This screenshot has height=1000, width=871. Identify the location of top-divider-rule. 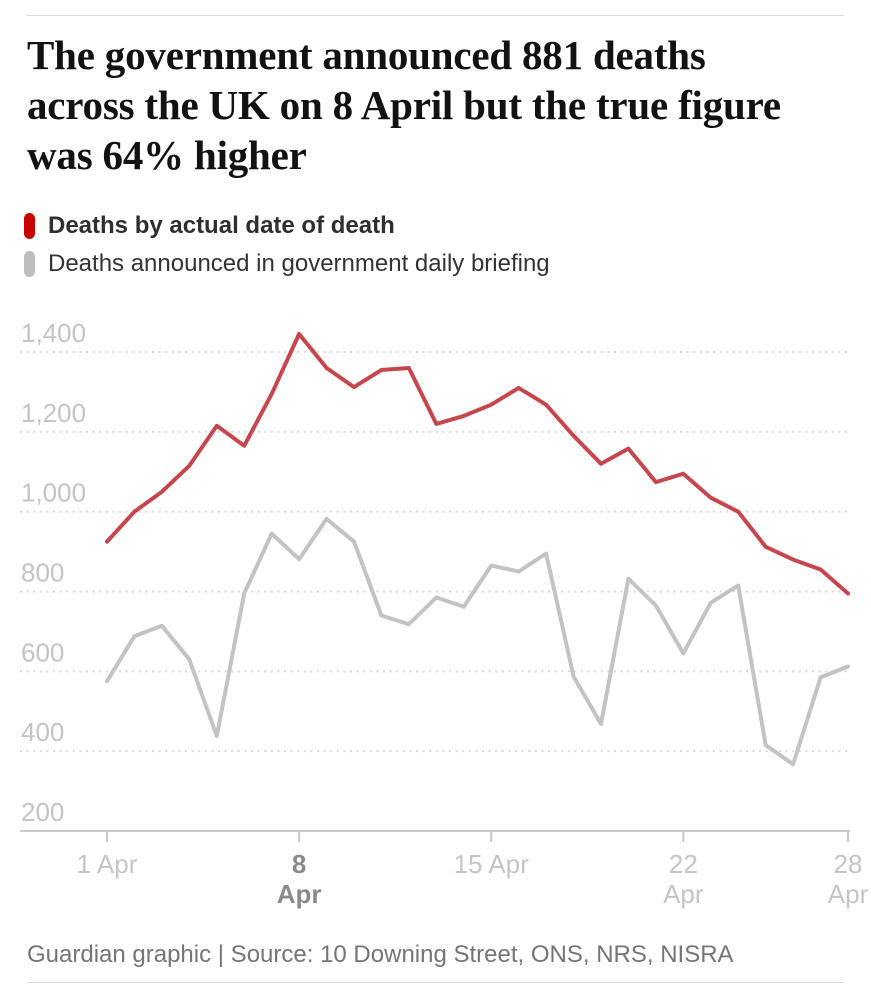
(435, 15).